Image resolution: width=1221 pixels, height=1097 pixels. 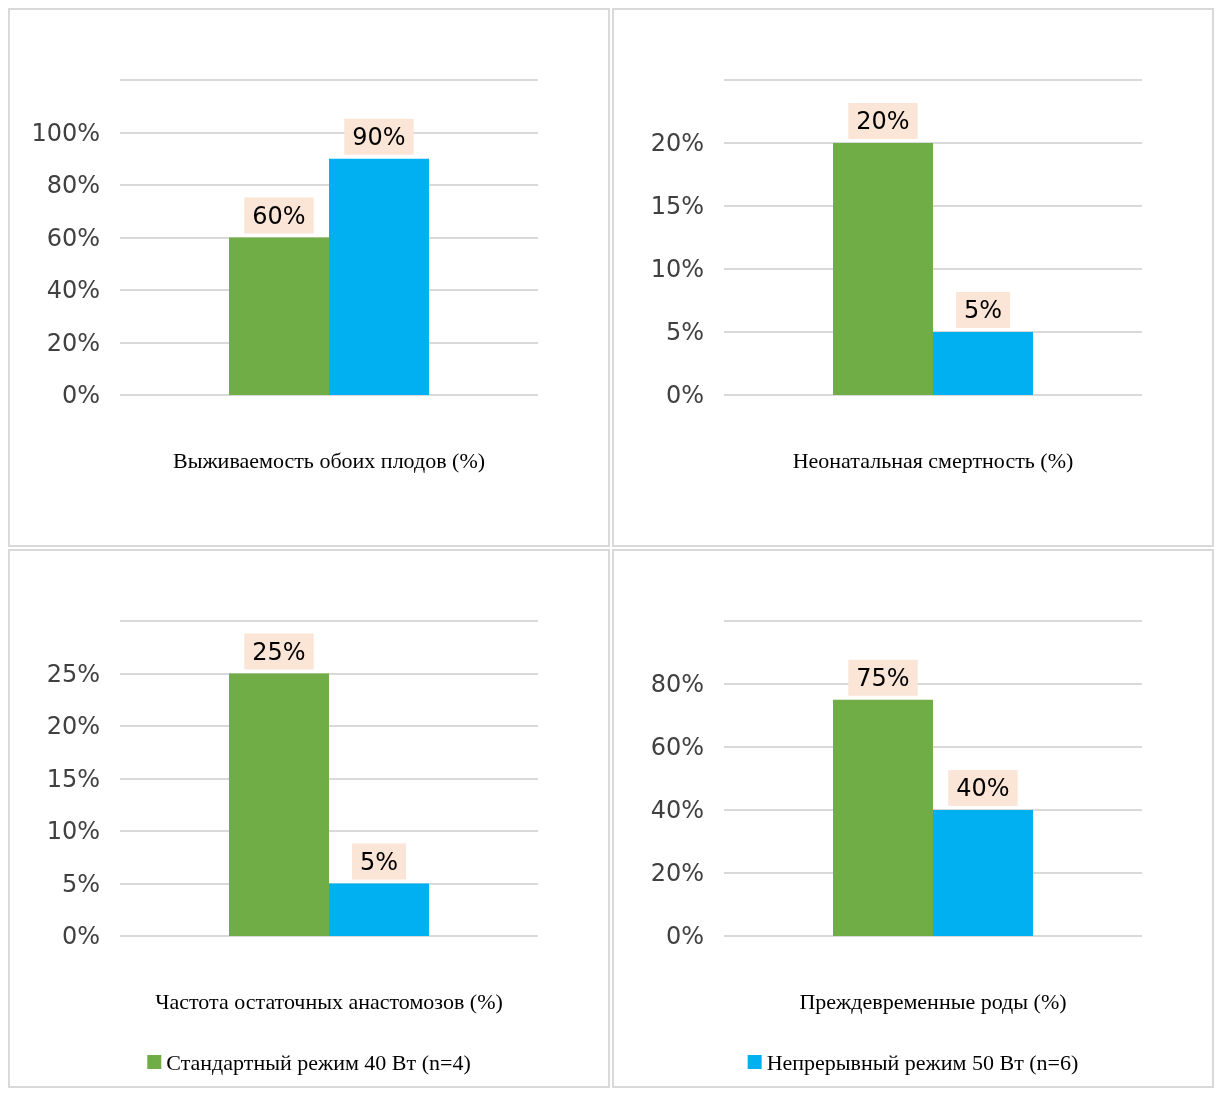 What do you see at coordinates (983, 788) in the screenshot?
I see `data-label: 40%` at bounding box center [983, 788].